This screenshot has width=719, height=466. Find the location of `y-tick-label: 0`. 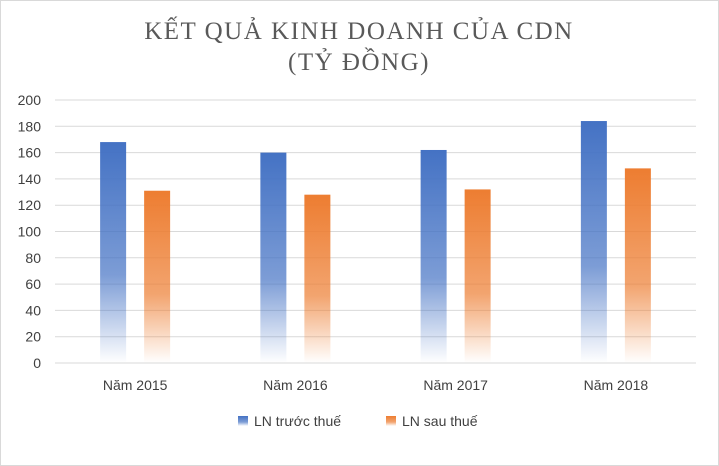

y-tick-label: 0 is located at coordinates (37, 363).